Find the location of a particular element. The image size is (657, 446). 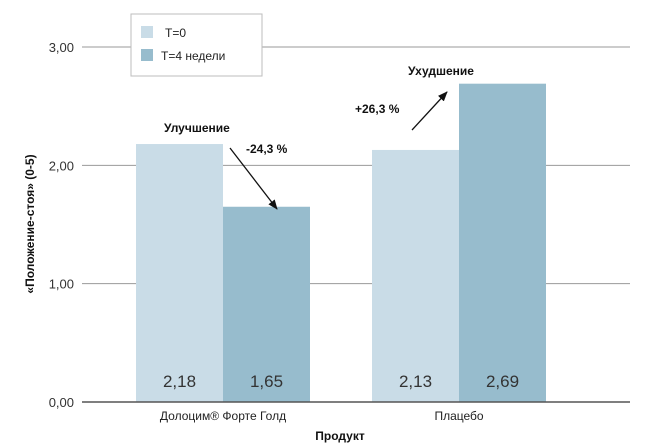

category-label: Плацебо is located at coordinates (458, 416).